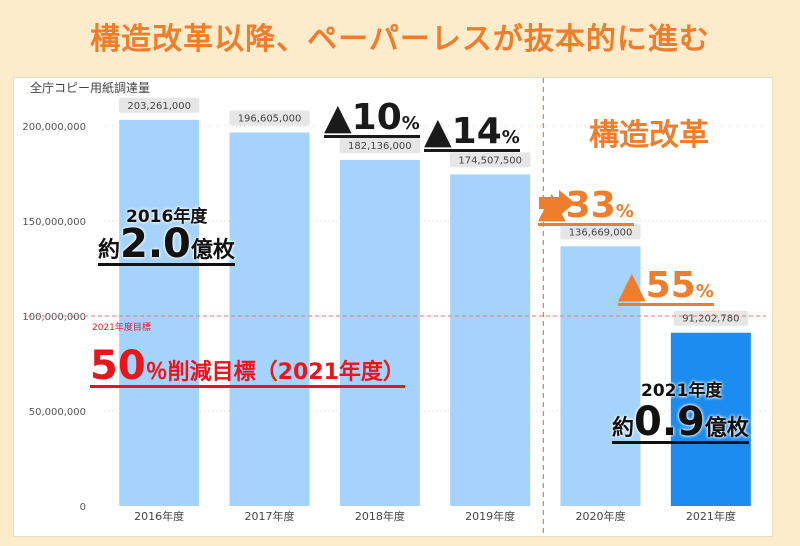 Image resolution: width=800 pixels, height=546 pixels. I want to click on chart-title: 全庁コピー用紙調達量, so click(90, 87).